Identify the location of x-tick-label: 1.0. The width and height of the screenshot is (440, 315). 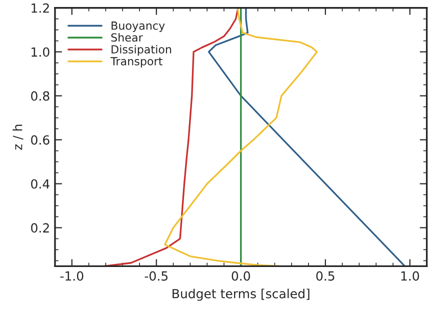
(410, 276).